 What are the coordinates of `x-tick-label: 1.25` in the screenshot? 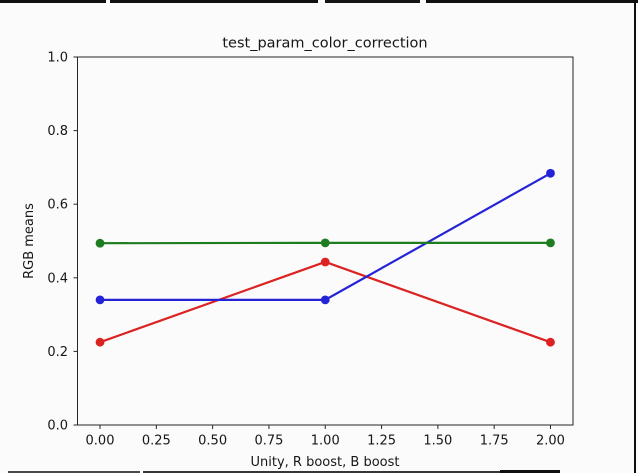 It's located at (381, 441).